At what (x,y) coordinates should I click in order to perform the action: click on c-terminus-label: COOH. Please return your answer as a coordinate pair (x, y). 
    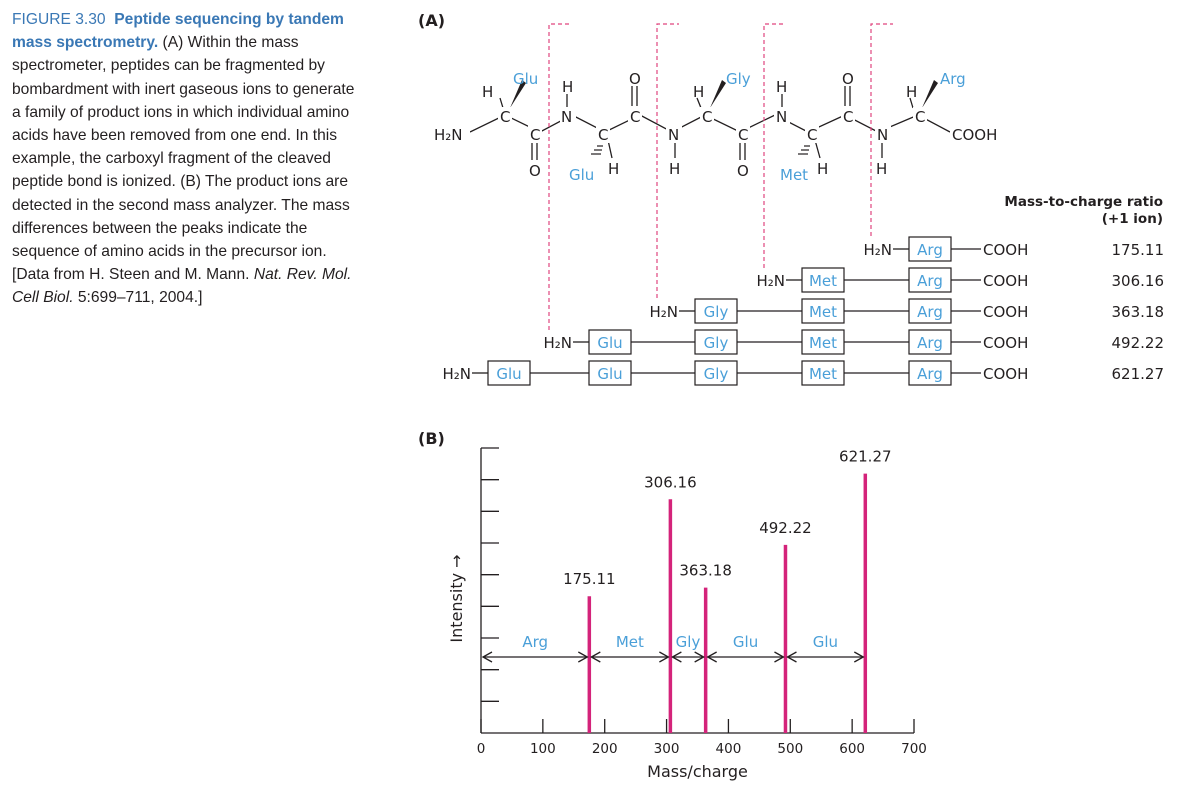
    Looking at the image, I should click on (974, 135).